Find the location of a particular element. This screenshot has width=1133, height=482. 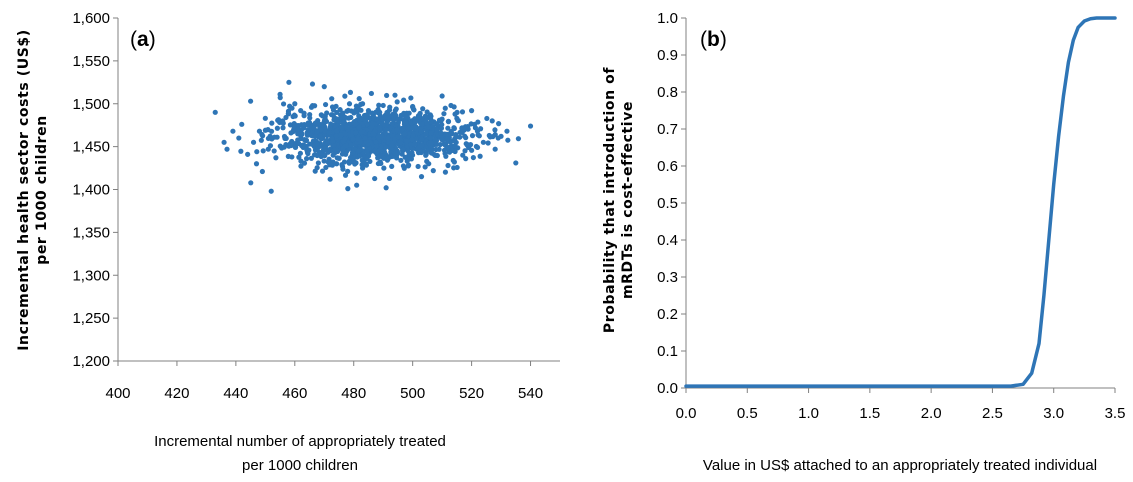

y-tick-label: 1,450 is located at coordinates (91, 147).